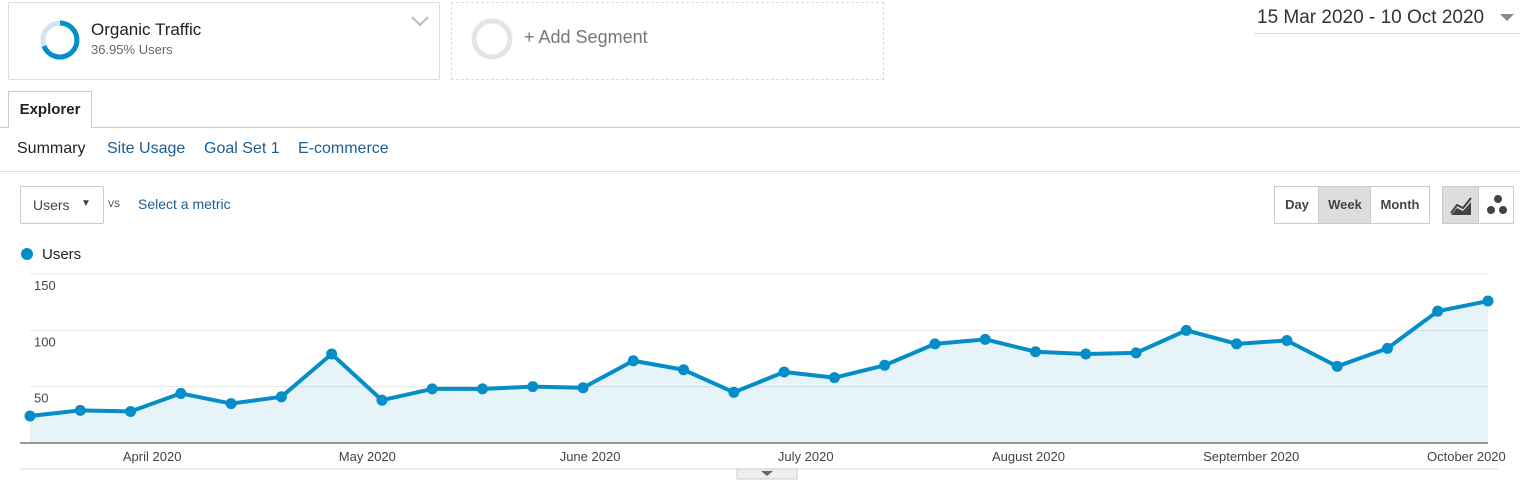 Image resolution: width=1520 pixels, height=486 pixels. I want to click on granularity-button: Day, so click(1297, 205).